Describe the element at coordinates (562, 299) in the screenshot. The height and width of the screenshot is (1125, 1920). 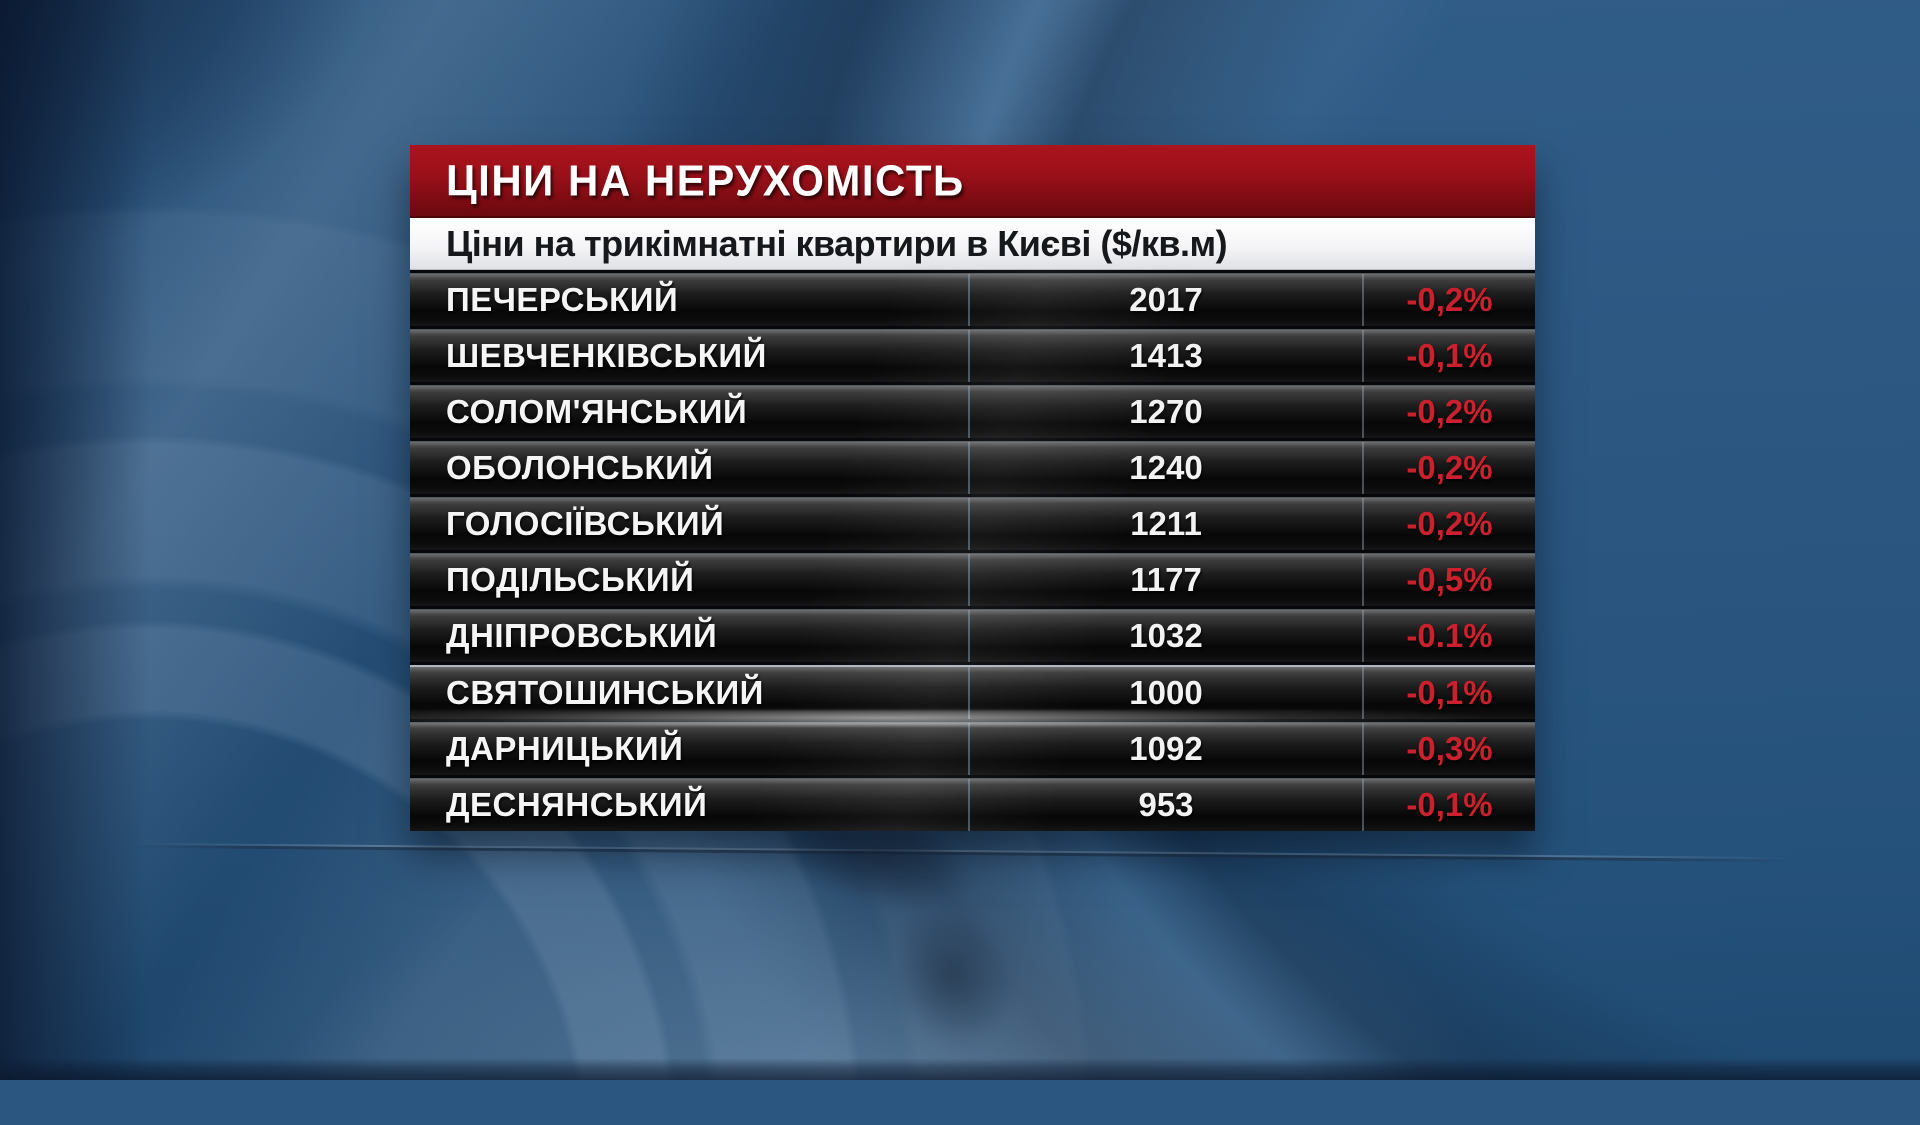
I see `district-name: ПЕЧЕРСЬКИЙ` at that location.